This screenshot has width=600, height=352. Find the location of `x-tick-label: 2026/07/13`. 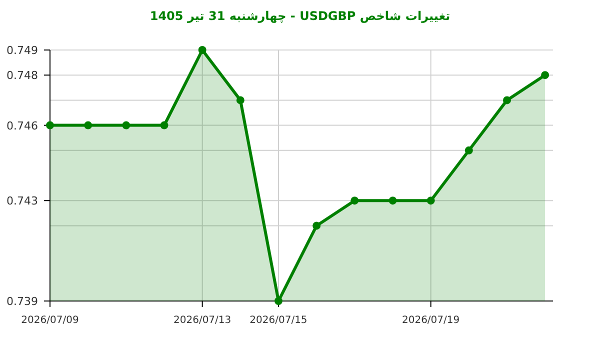

x-tick-label: 2026/07/13 is located at coordinates (203, 320).